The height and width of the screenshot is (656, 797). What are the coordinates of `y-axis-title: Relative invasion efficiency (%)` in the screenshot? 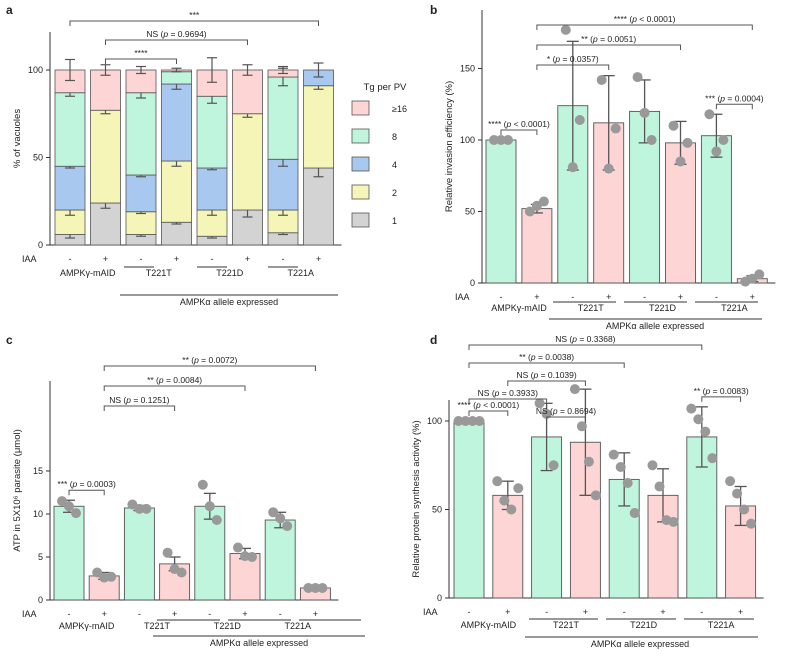 It's located at (449, 146).